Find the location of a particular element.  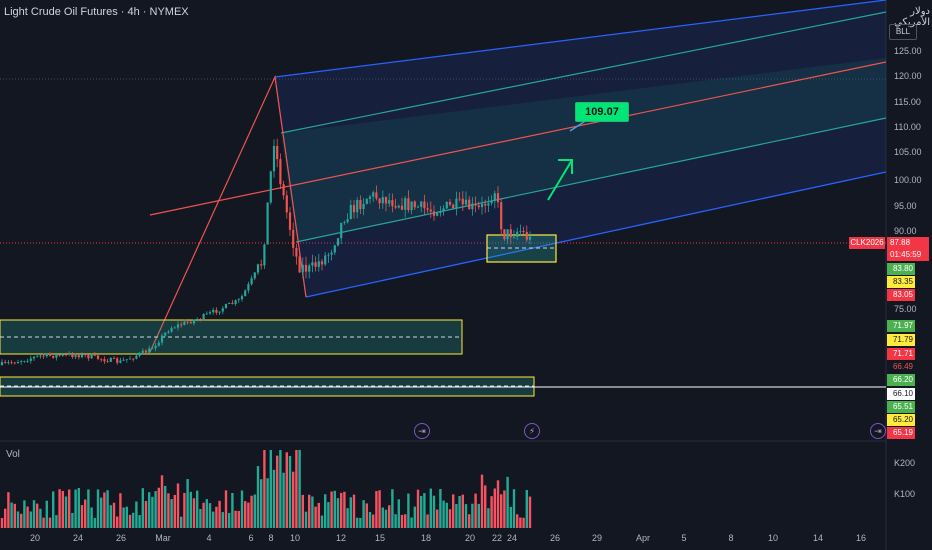

price-tag: 71.97 is located at coordinates (901, 326).